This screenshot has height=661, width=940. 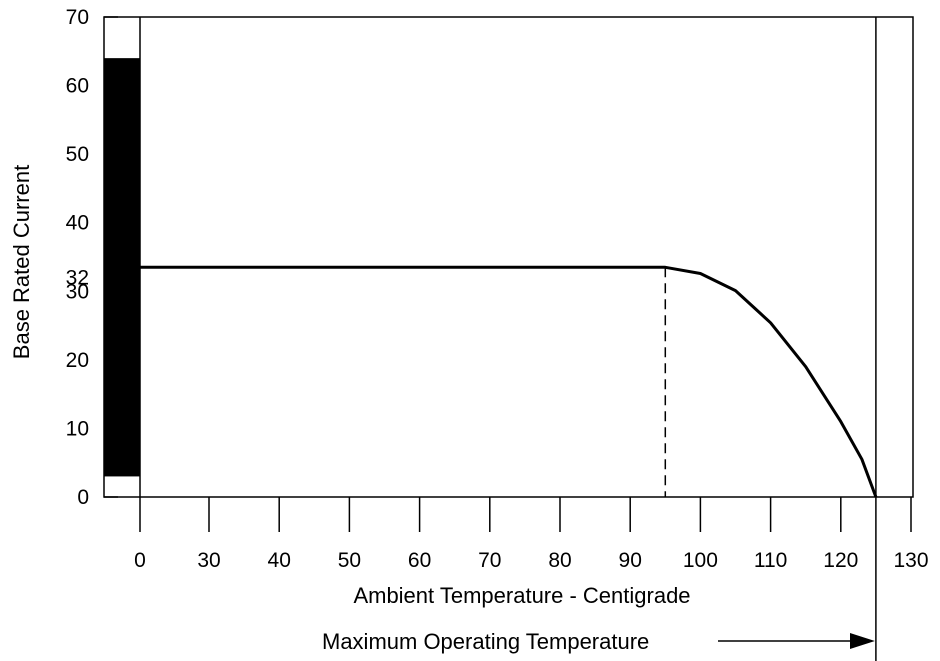 I want to click on x-tick-label: 30, so click(x=208, y=560).